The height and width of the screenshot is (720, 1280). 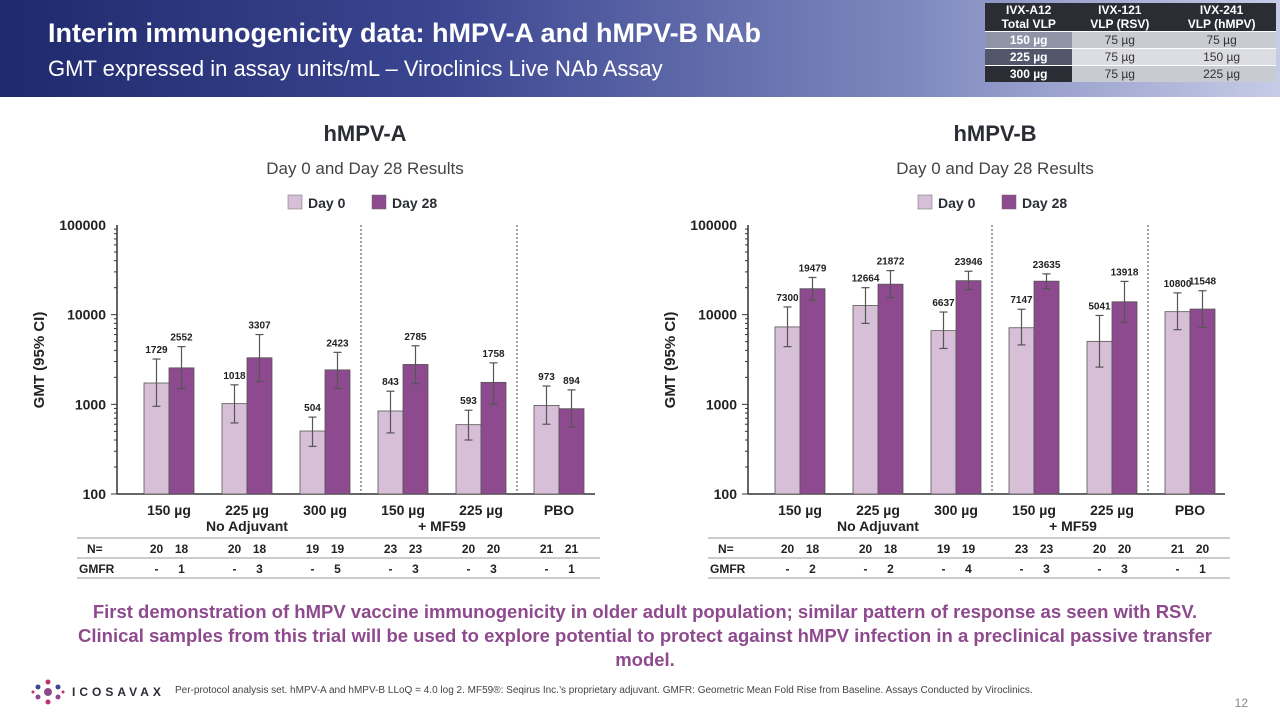 What do you see at coordinates (259, 326) in the screenshot?
I see `data-label: 3307` at bounding box center [259, 326].